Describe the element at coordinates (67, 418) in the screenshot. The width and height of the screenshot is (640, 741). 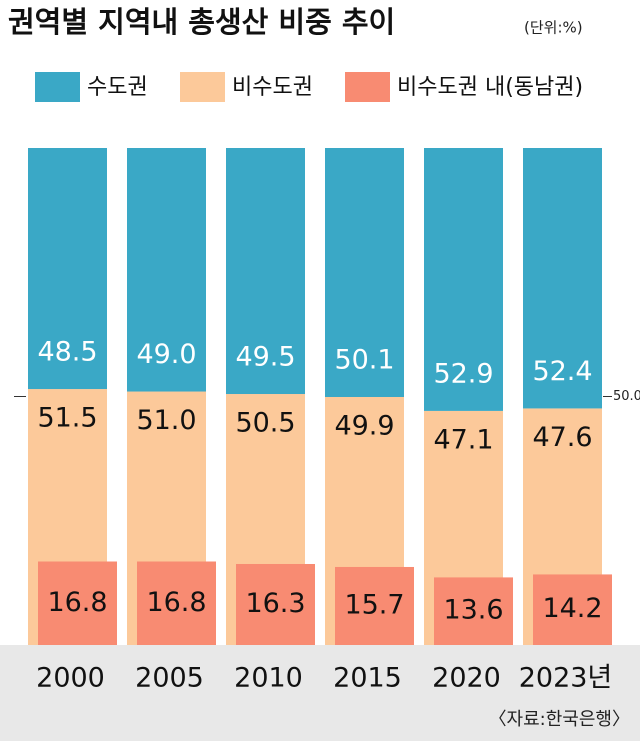
I see `value-label: 51.5` at that location.